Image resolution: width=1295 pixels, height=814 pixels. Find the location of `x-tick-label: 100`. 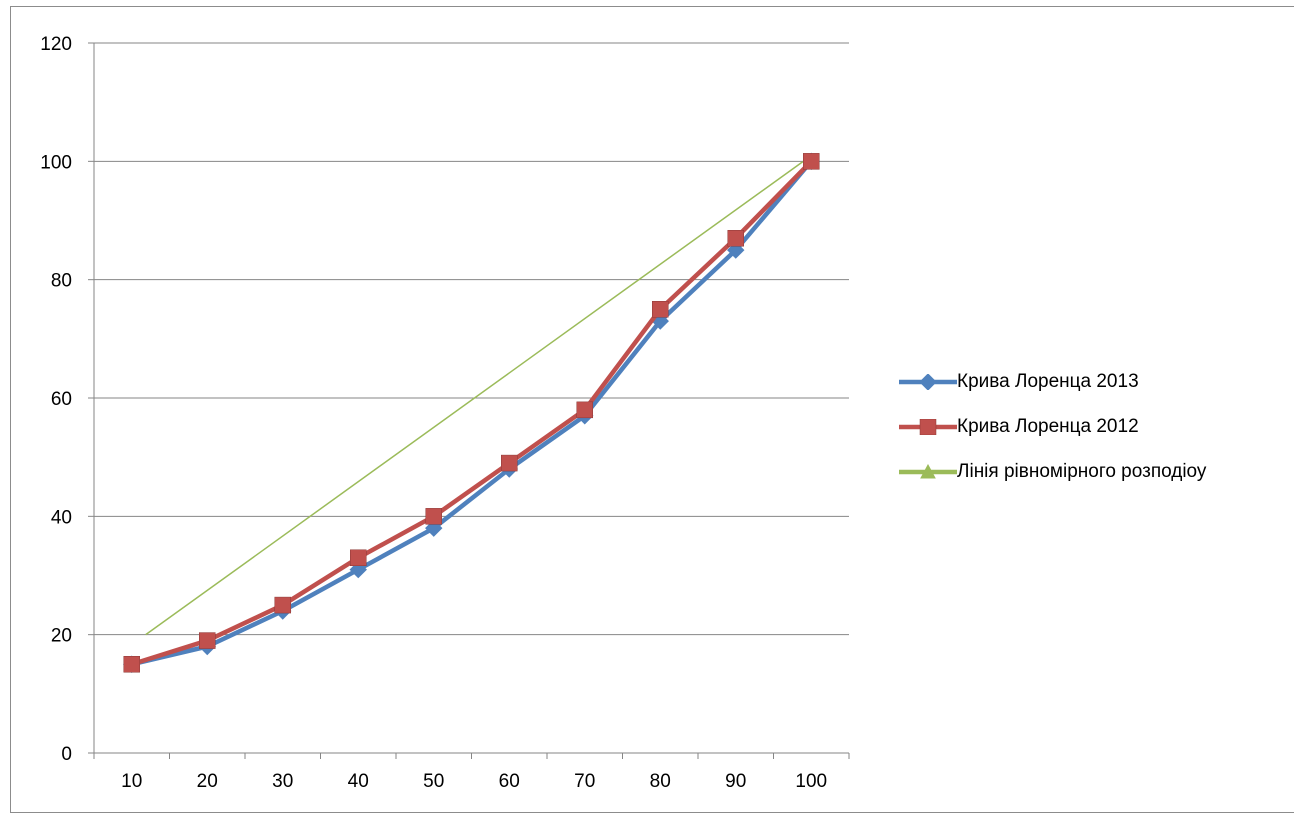

x-tick-label: 100 is located at coordinates (811, 781).